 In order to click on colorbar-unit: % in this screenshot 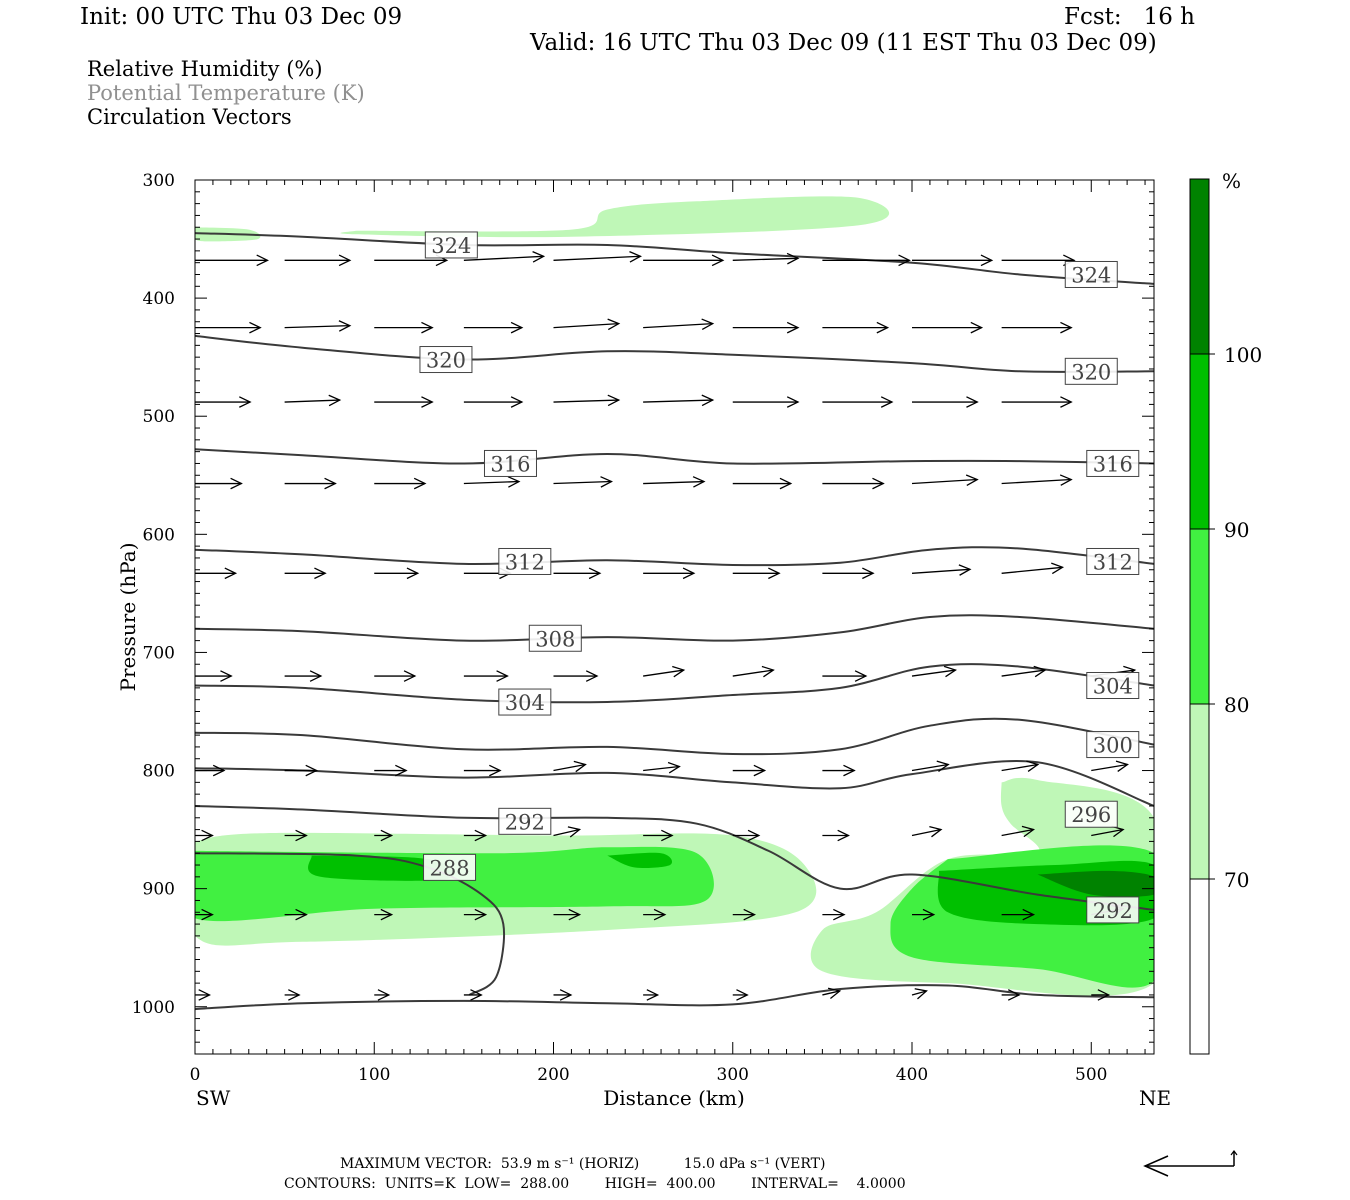, I will do `click(1231, 181)`.